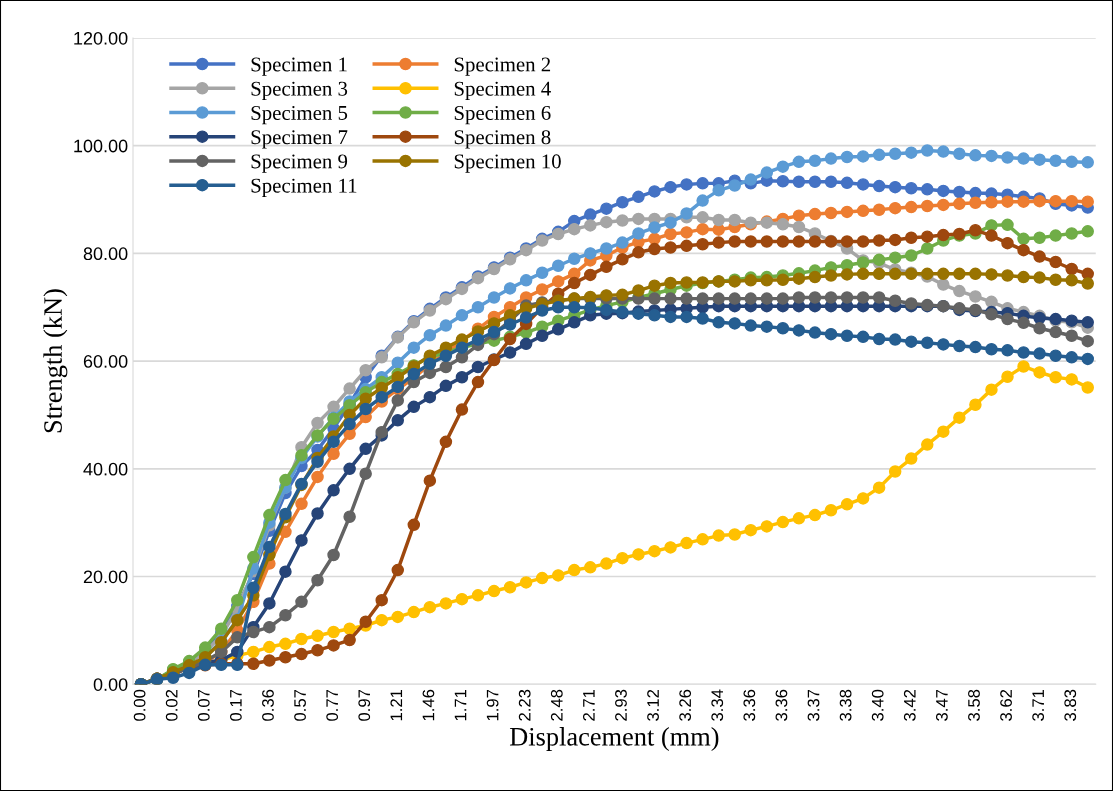 This screenshot has height=791, width=1113. I want to click on x-tick-label: 2.71, so click(588, 705).